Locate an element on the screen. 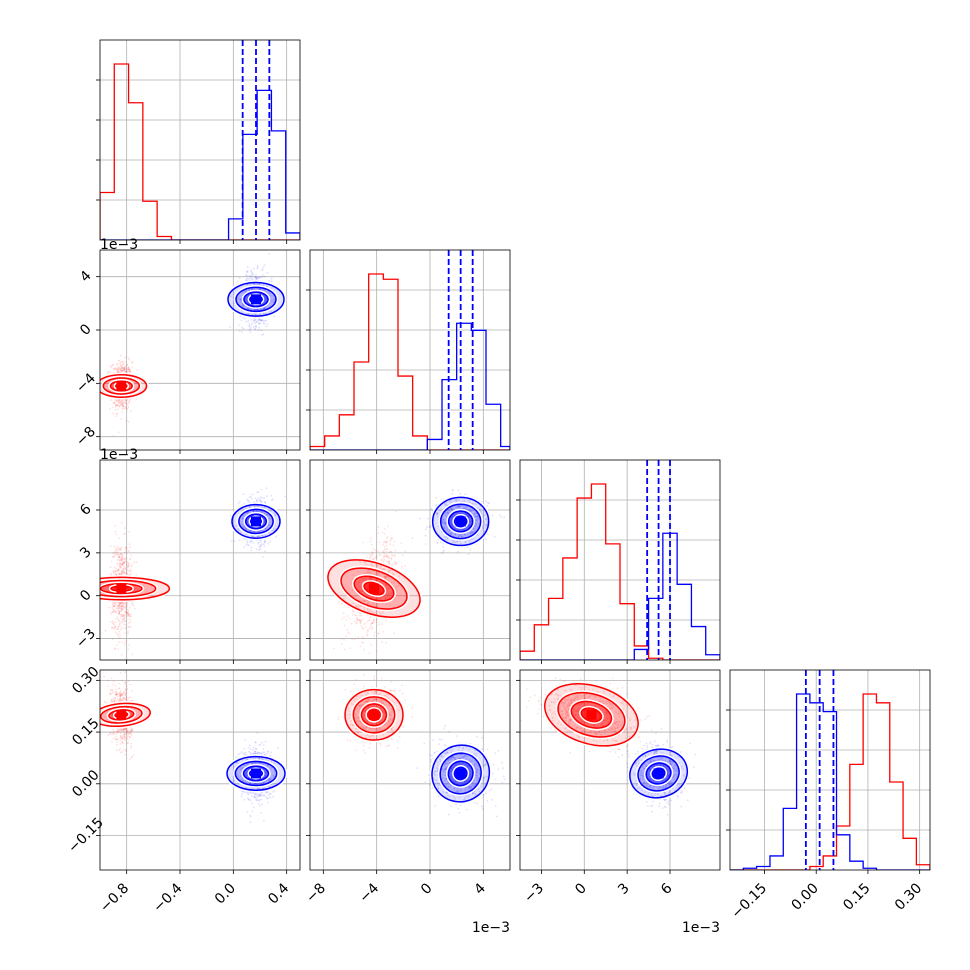 The image size is (970, 970). contour-line is located at coordinates (124, 386).